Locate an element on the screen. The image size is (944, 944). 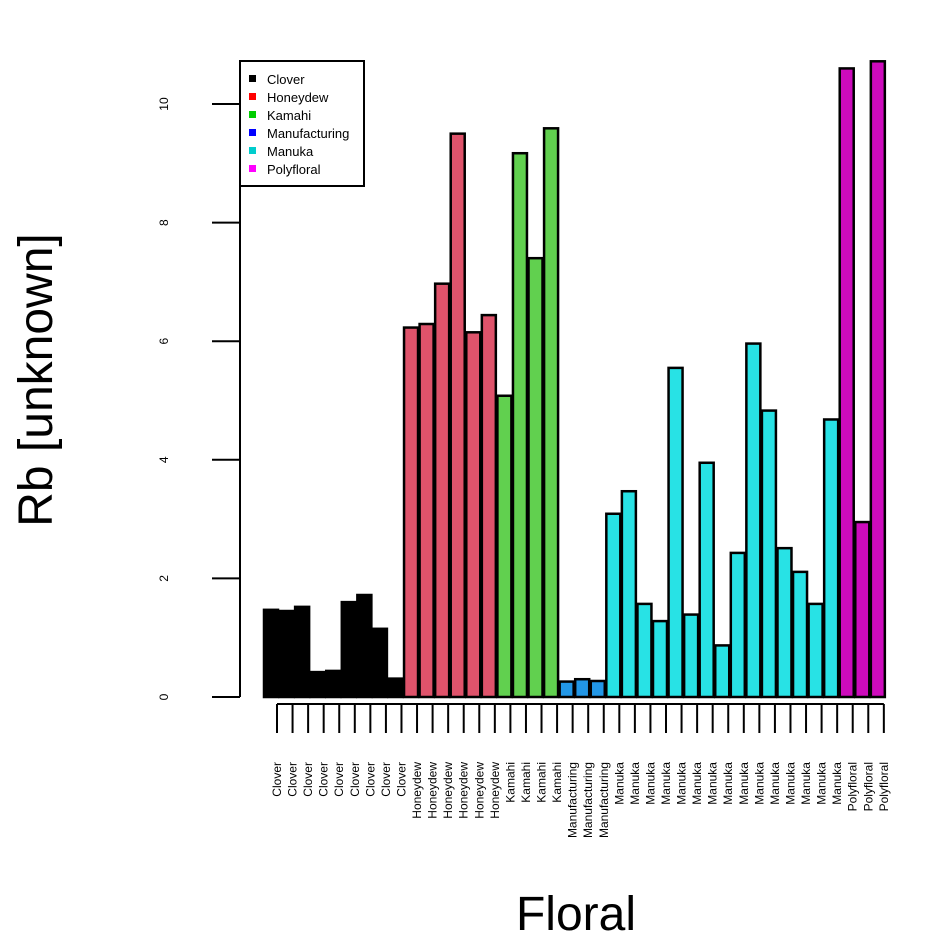
legend-label: Polyfloral is located at coordinates (294, 169).